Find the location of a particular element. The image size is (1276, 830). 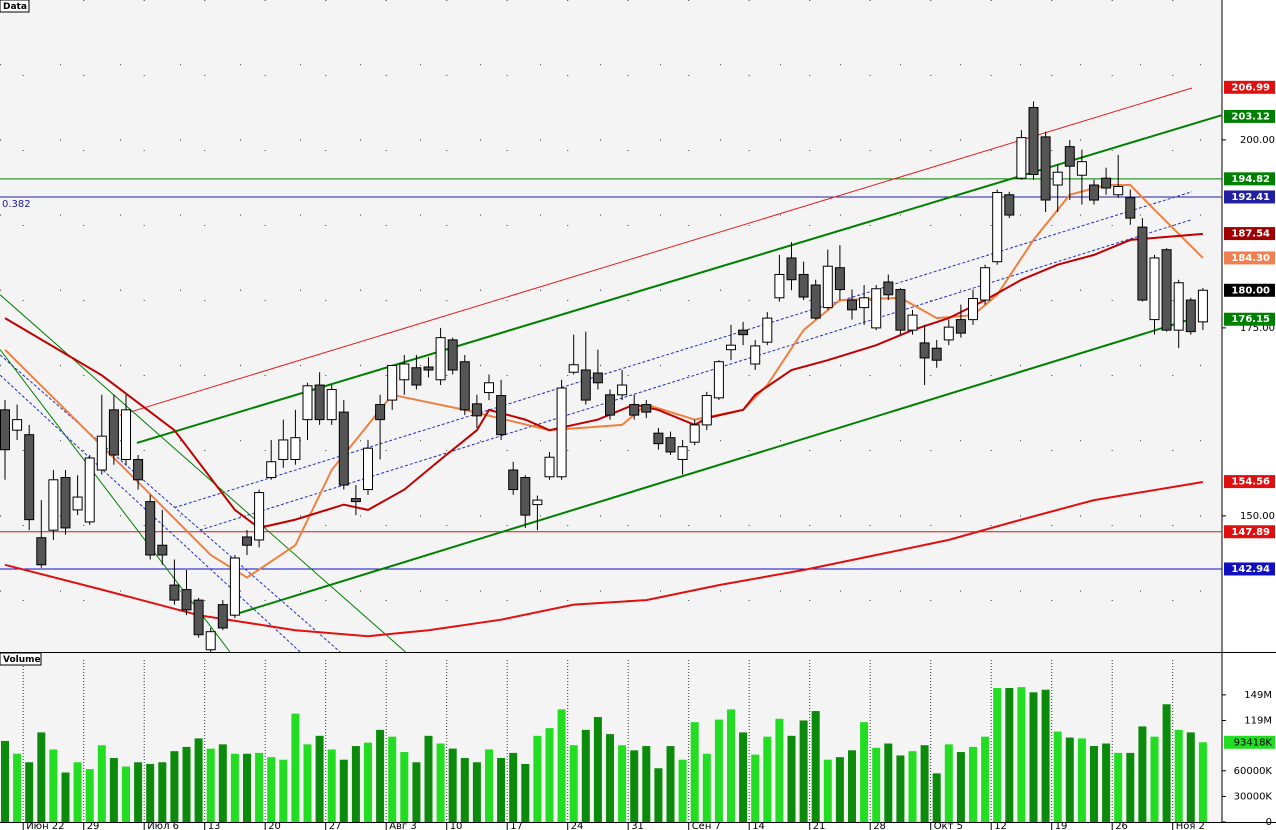

x-tick-label: 13 is located at coordinates (214, 825).